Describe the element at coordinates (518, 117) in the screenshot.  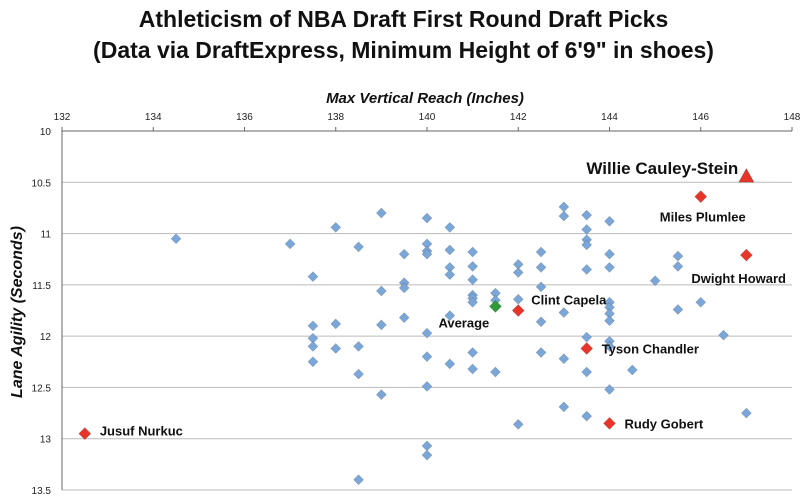
I see `x-tick-label-5: 142` at that location.